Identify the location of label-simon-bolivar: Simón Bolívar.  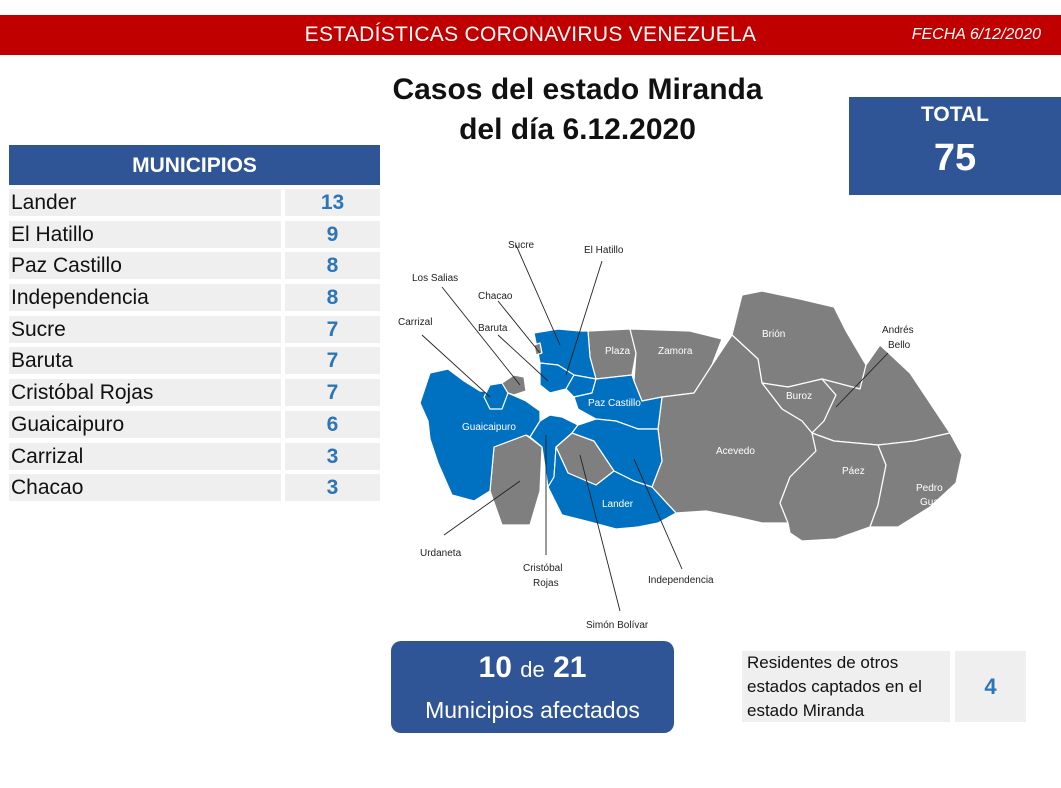
(617, 625).